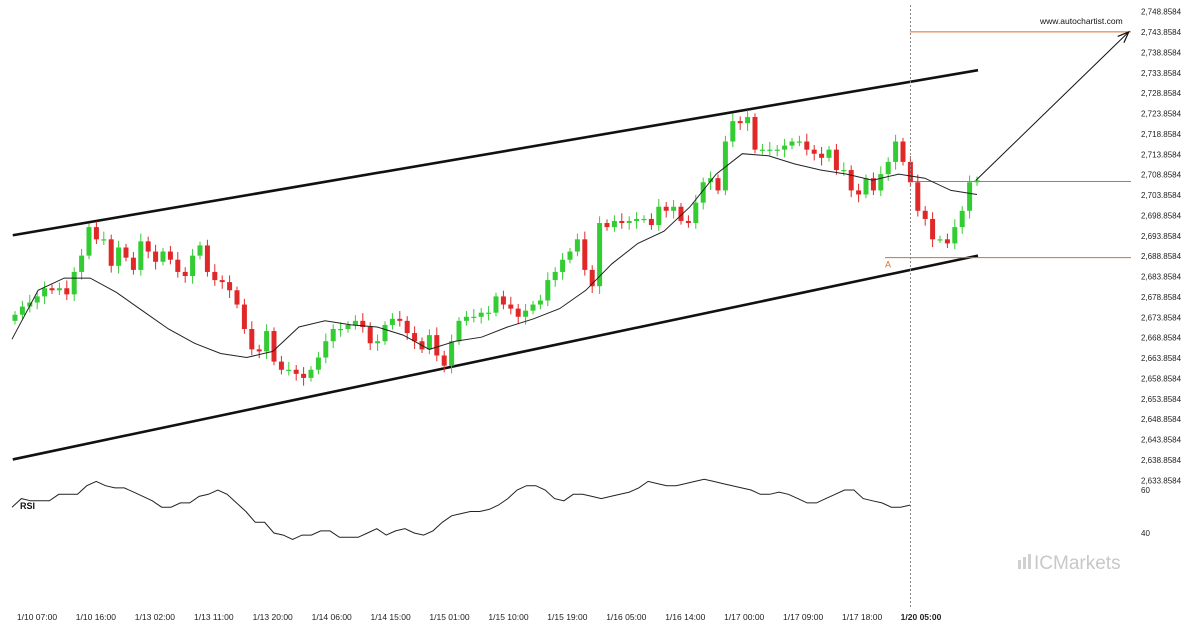  I want to click on rsi-line, so click(461, 509).